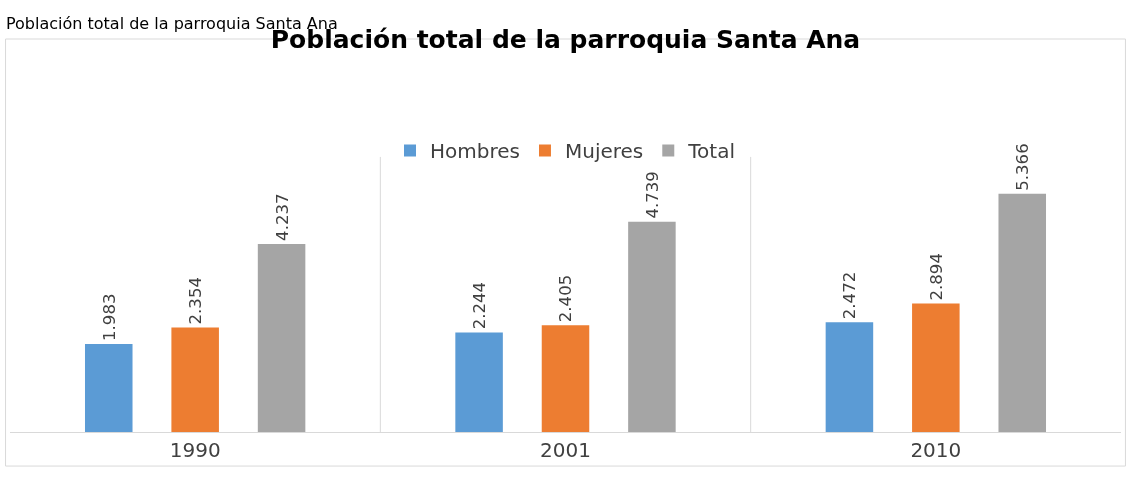 This screenshot has width=1131, height=492. I want to click on data-label: 4.237, so click(282, 217).